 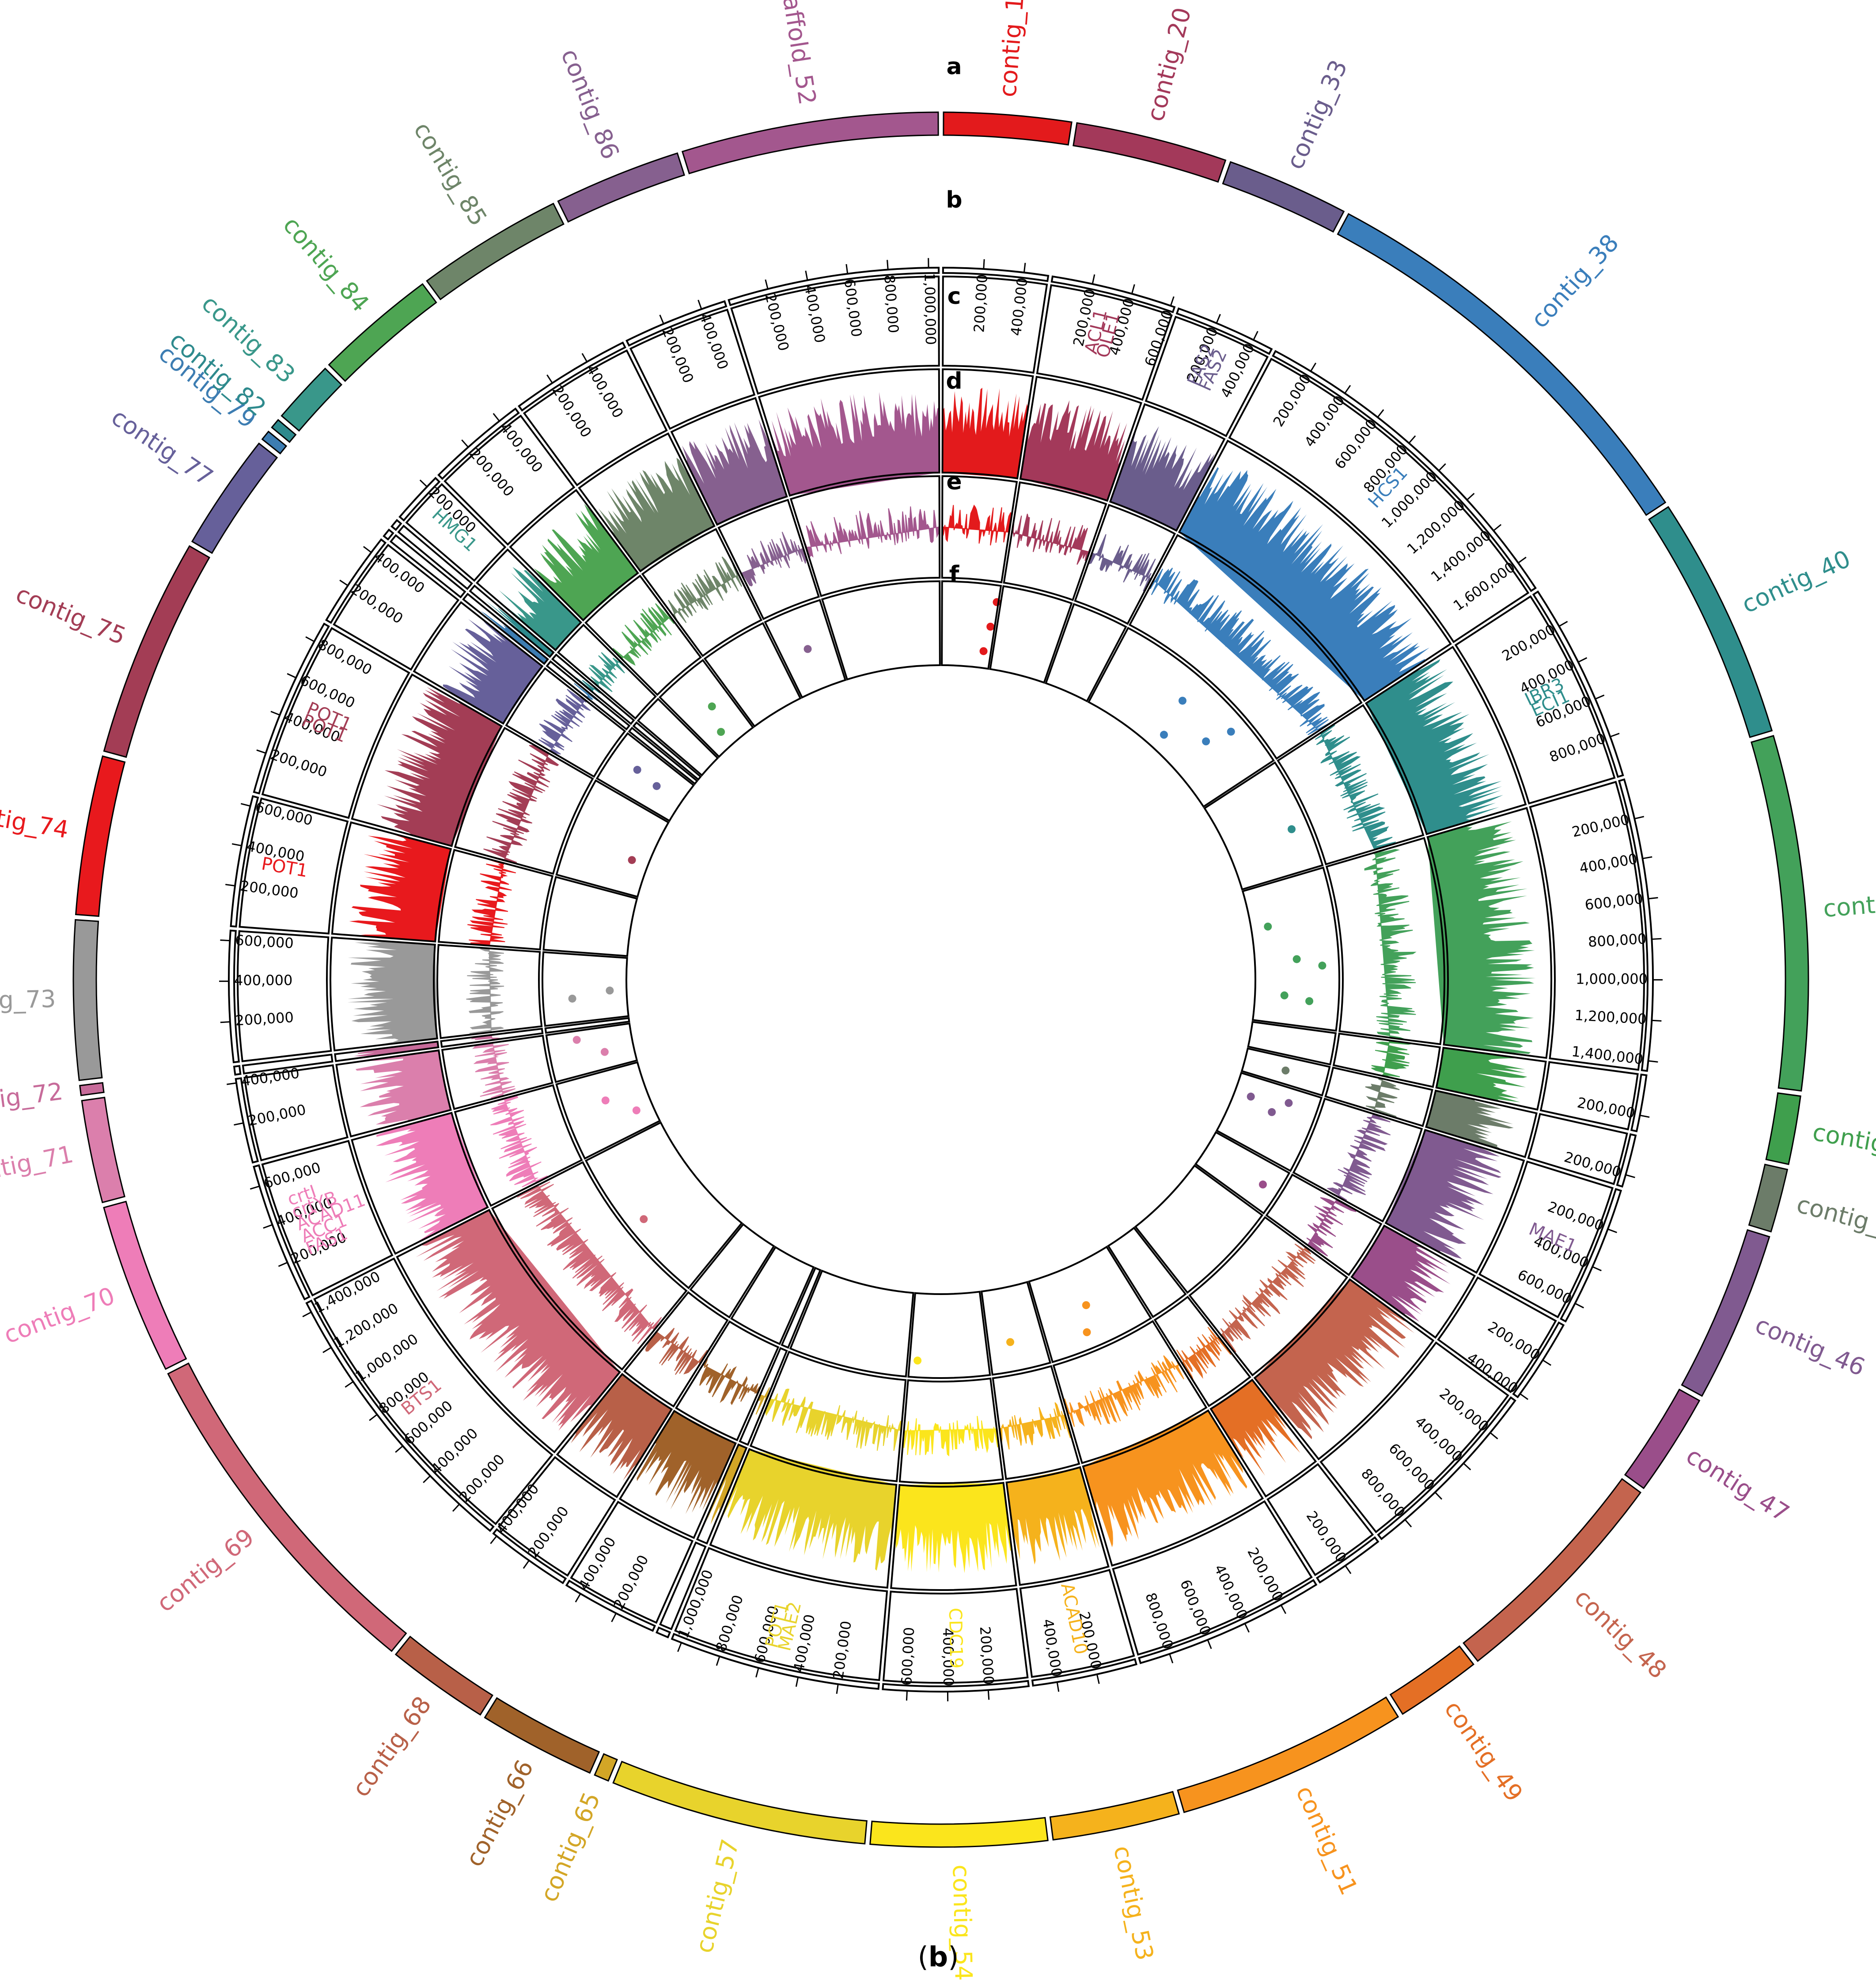 I want to click on contig-label-contig-84: contig_84, so click(x=326, y=264).